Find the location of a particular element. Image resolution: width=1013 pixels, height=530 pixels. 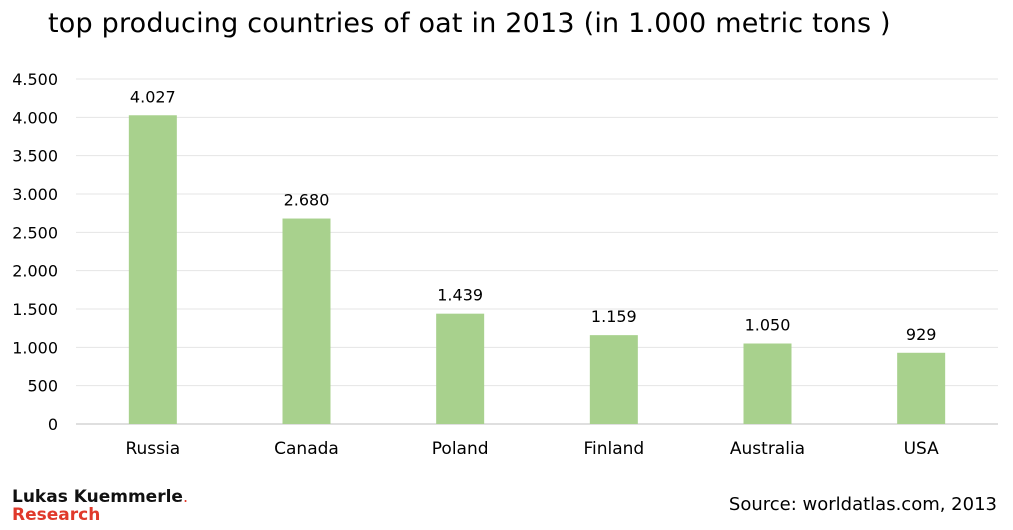

source-note: Source: worldatlas.com, 2013 is located at coordinates (862, 504).